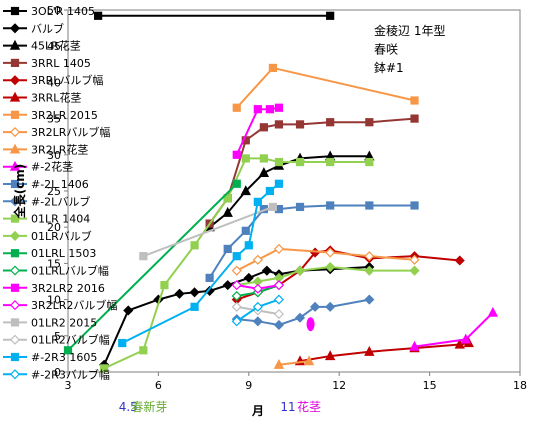 The width and height of the screenshot is (540, 429). I want to click on y-tick-label: 50, so click(54, 10).